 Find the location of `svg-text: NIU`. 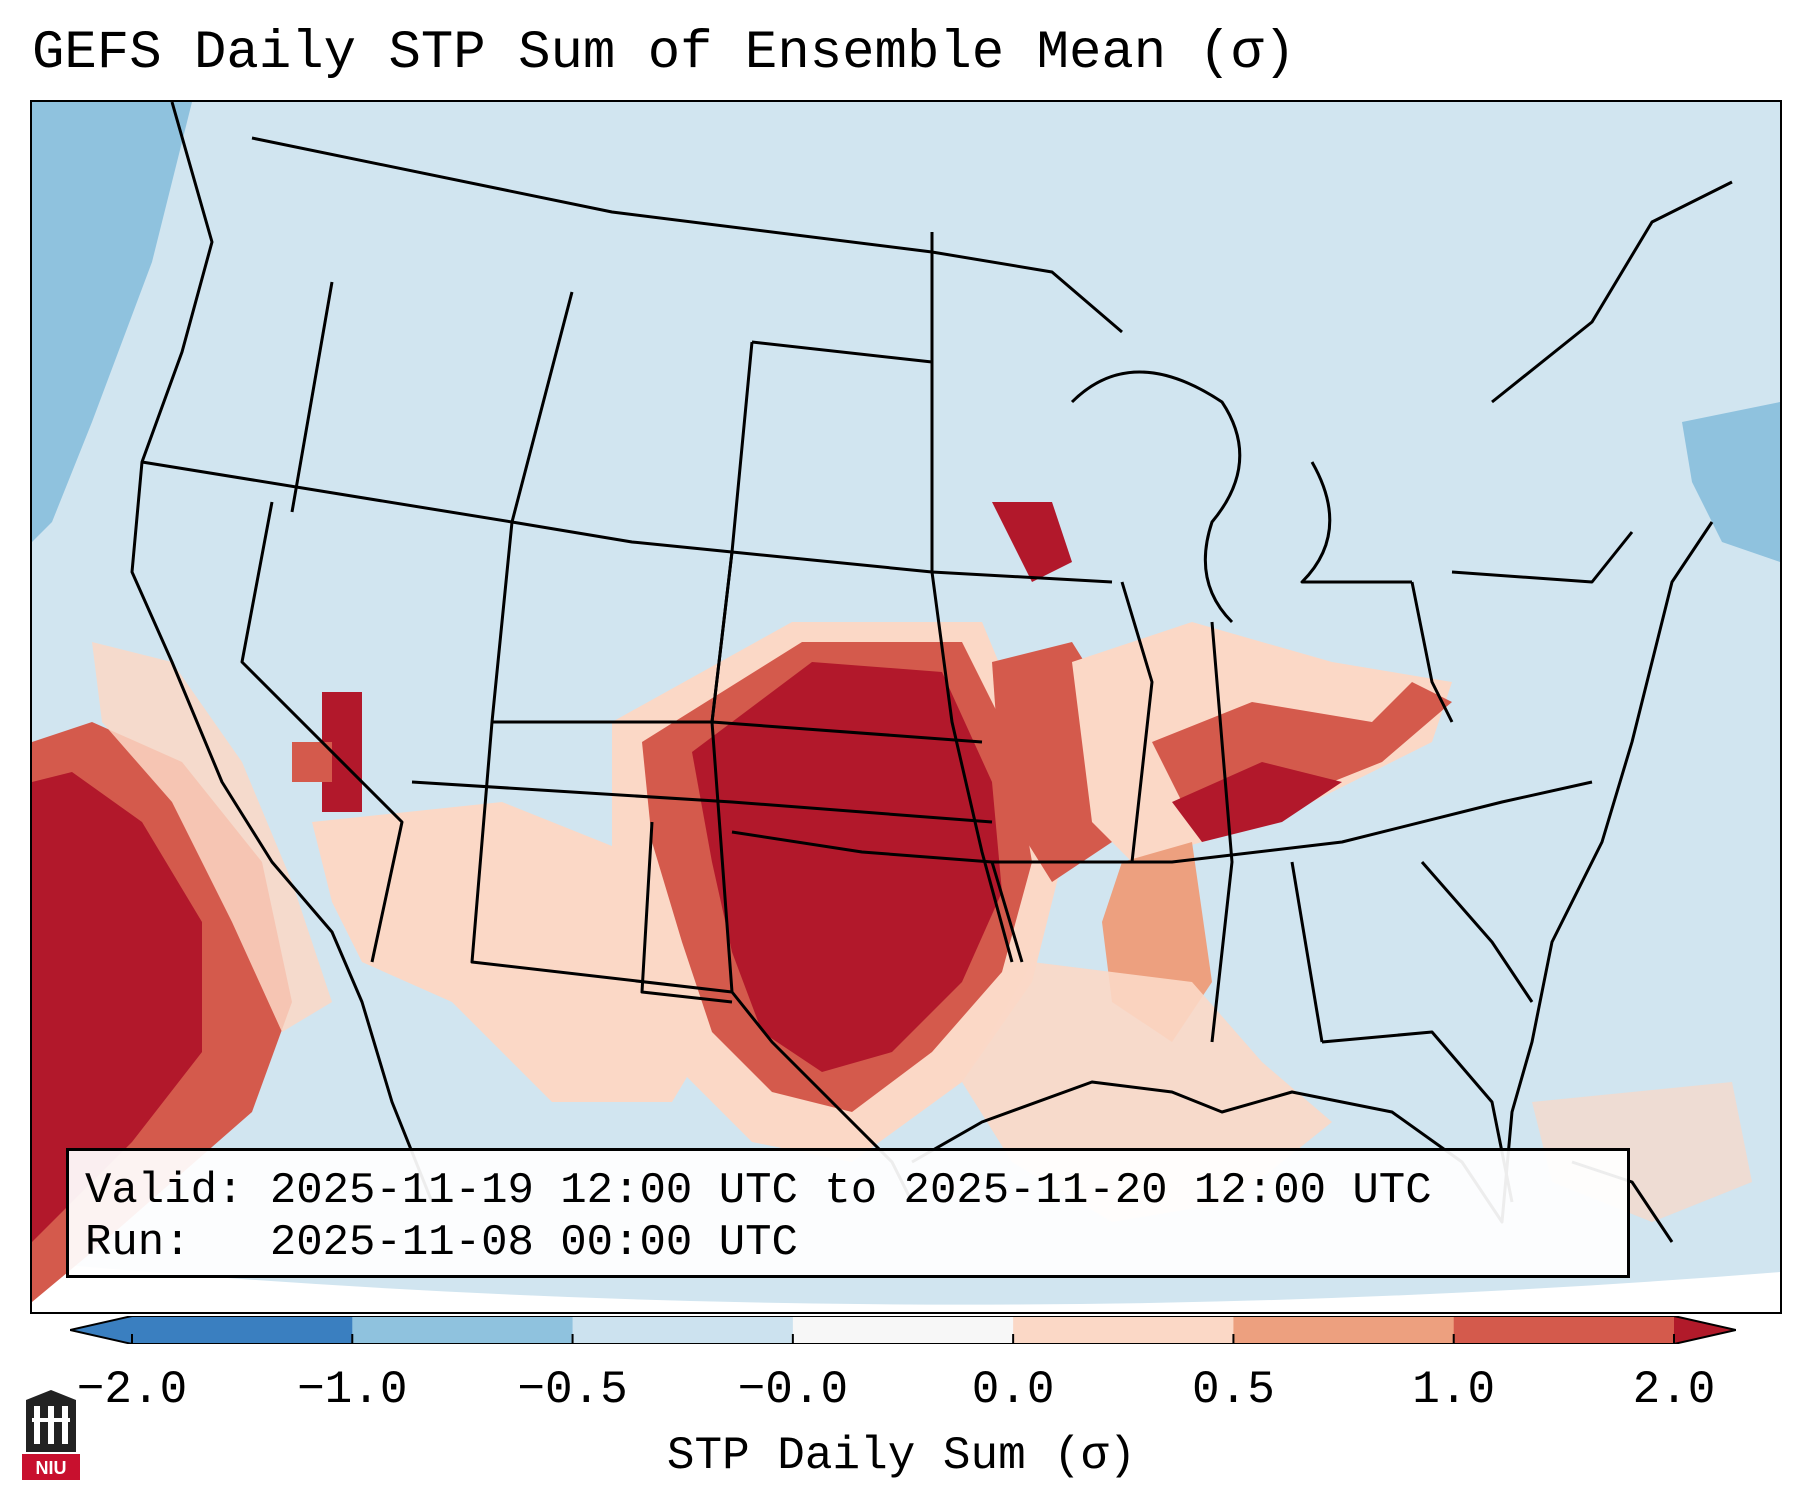

svg-text: NIU is located at coordinates (51, 1468).